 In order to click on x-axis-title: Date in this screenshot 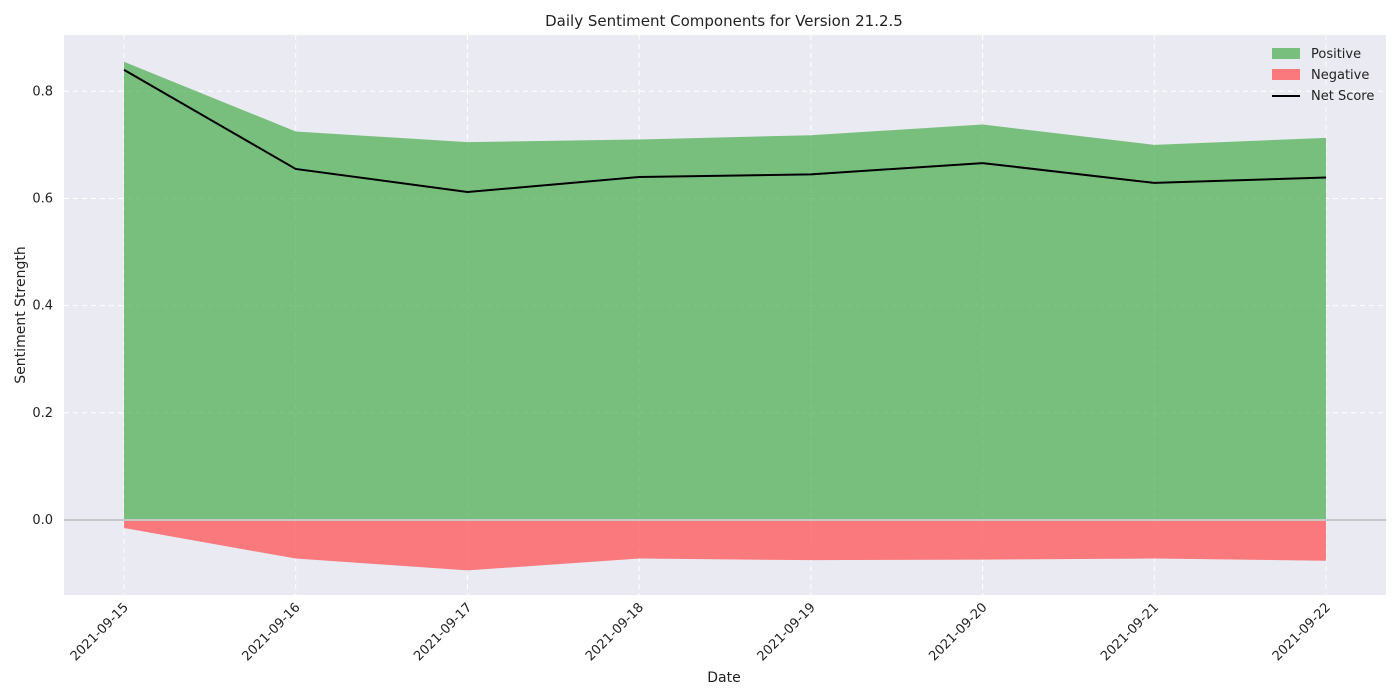, I will do `click(723, 678)`.